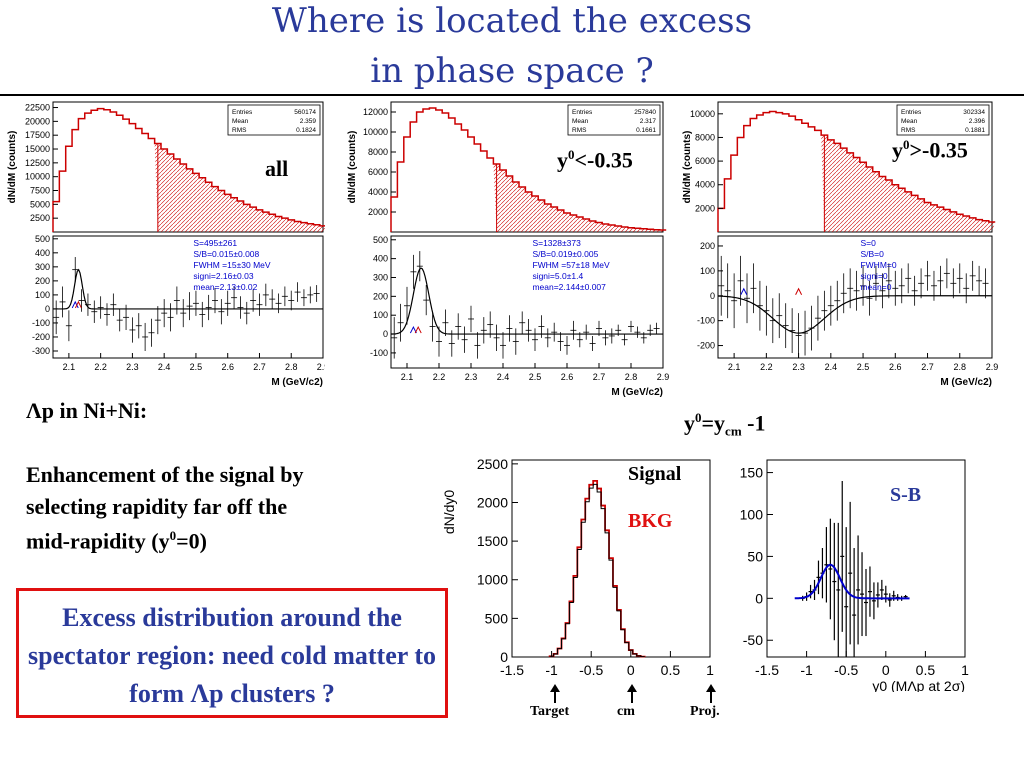  What do you see at coordinates (710, 670) in the screenshot?
I see `x-tick-label: 1` at bounding box center [710, 670].